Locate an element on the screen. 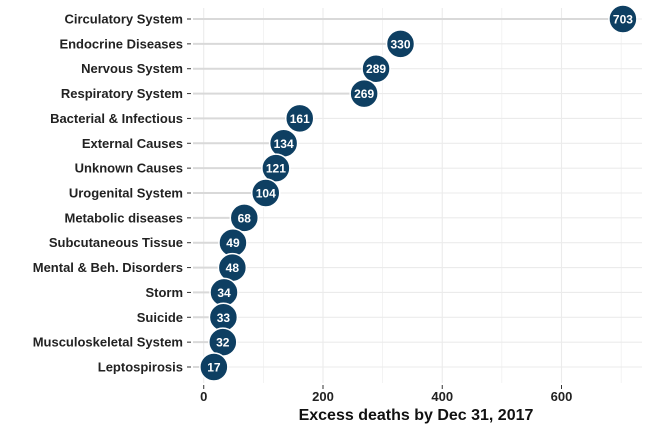 This screenshot has height=432, width=650. data-label: 32 is located at coordinates (223, 343).